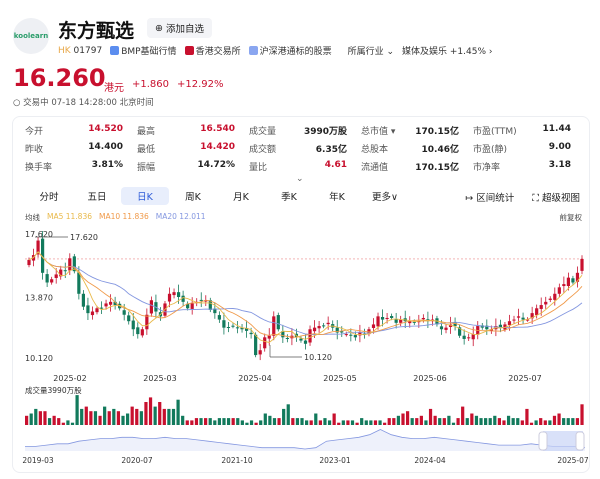 The image size is (600, 479). What do you see at coordinates (212, 50) in the screenshot?
I see `tag-hkex: 香港交易所` at bounding box center [212, 50].